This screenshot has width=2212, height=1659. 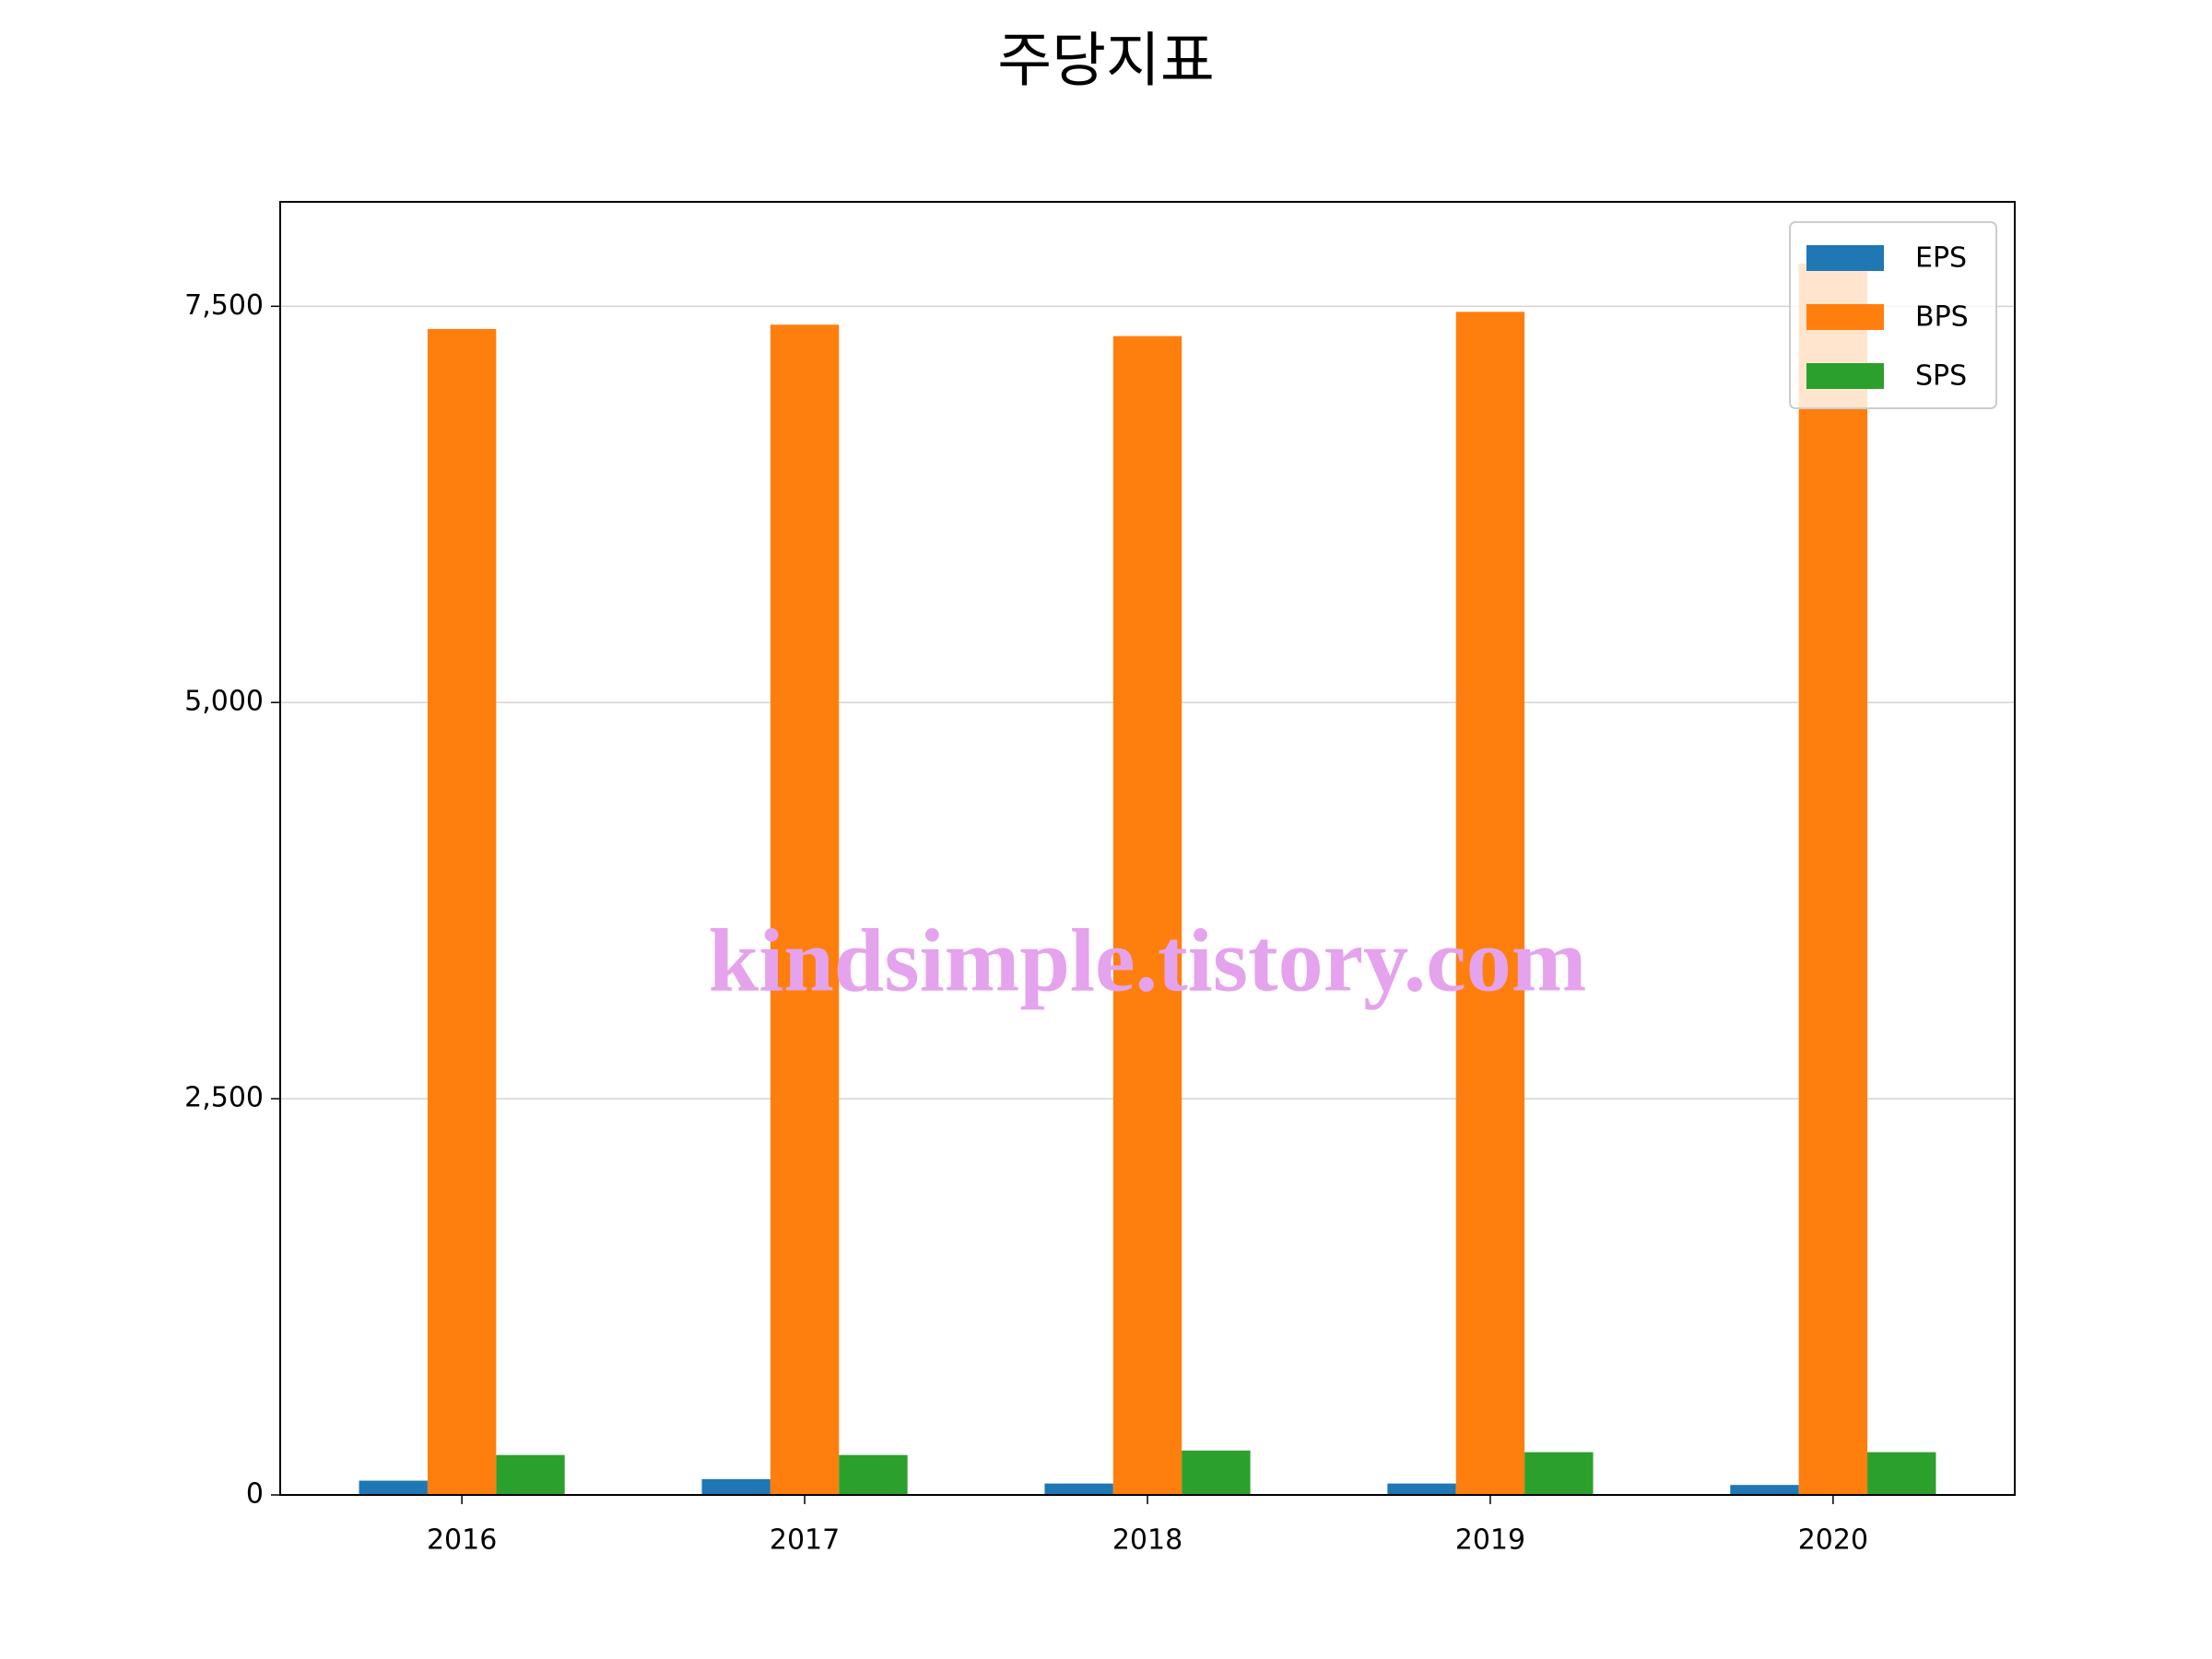 What do you see at coordinates (1833, 1540) in the screenshot?
I see `x-tick-label: 2020` at bounding box center [1833, 1540].